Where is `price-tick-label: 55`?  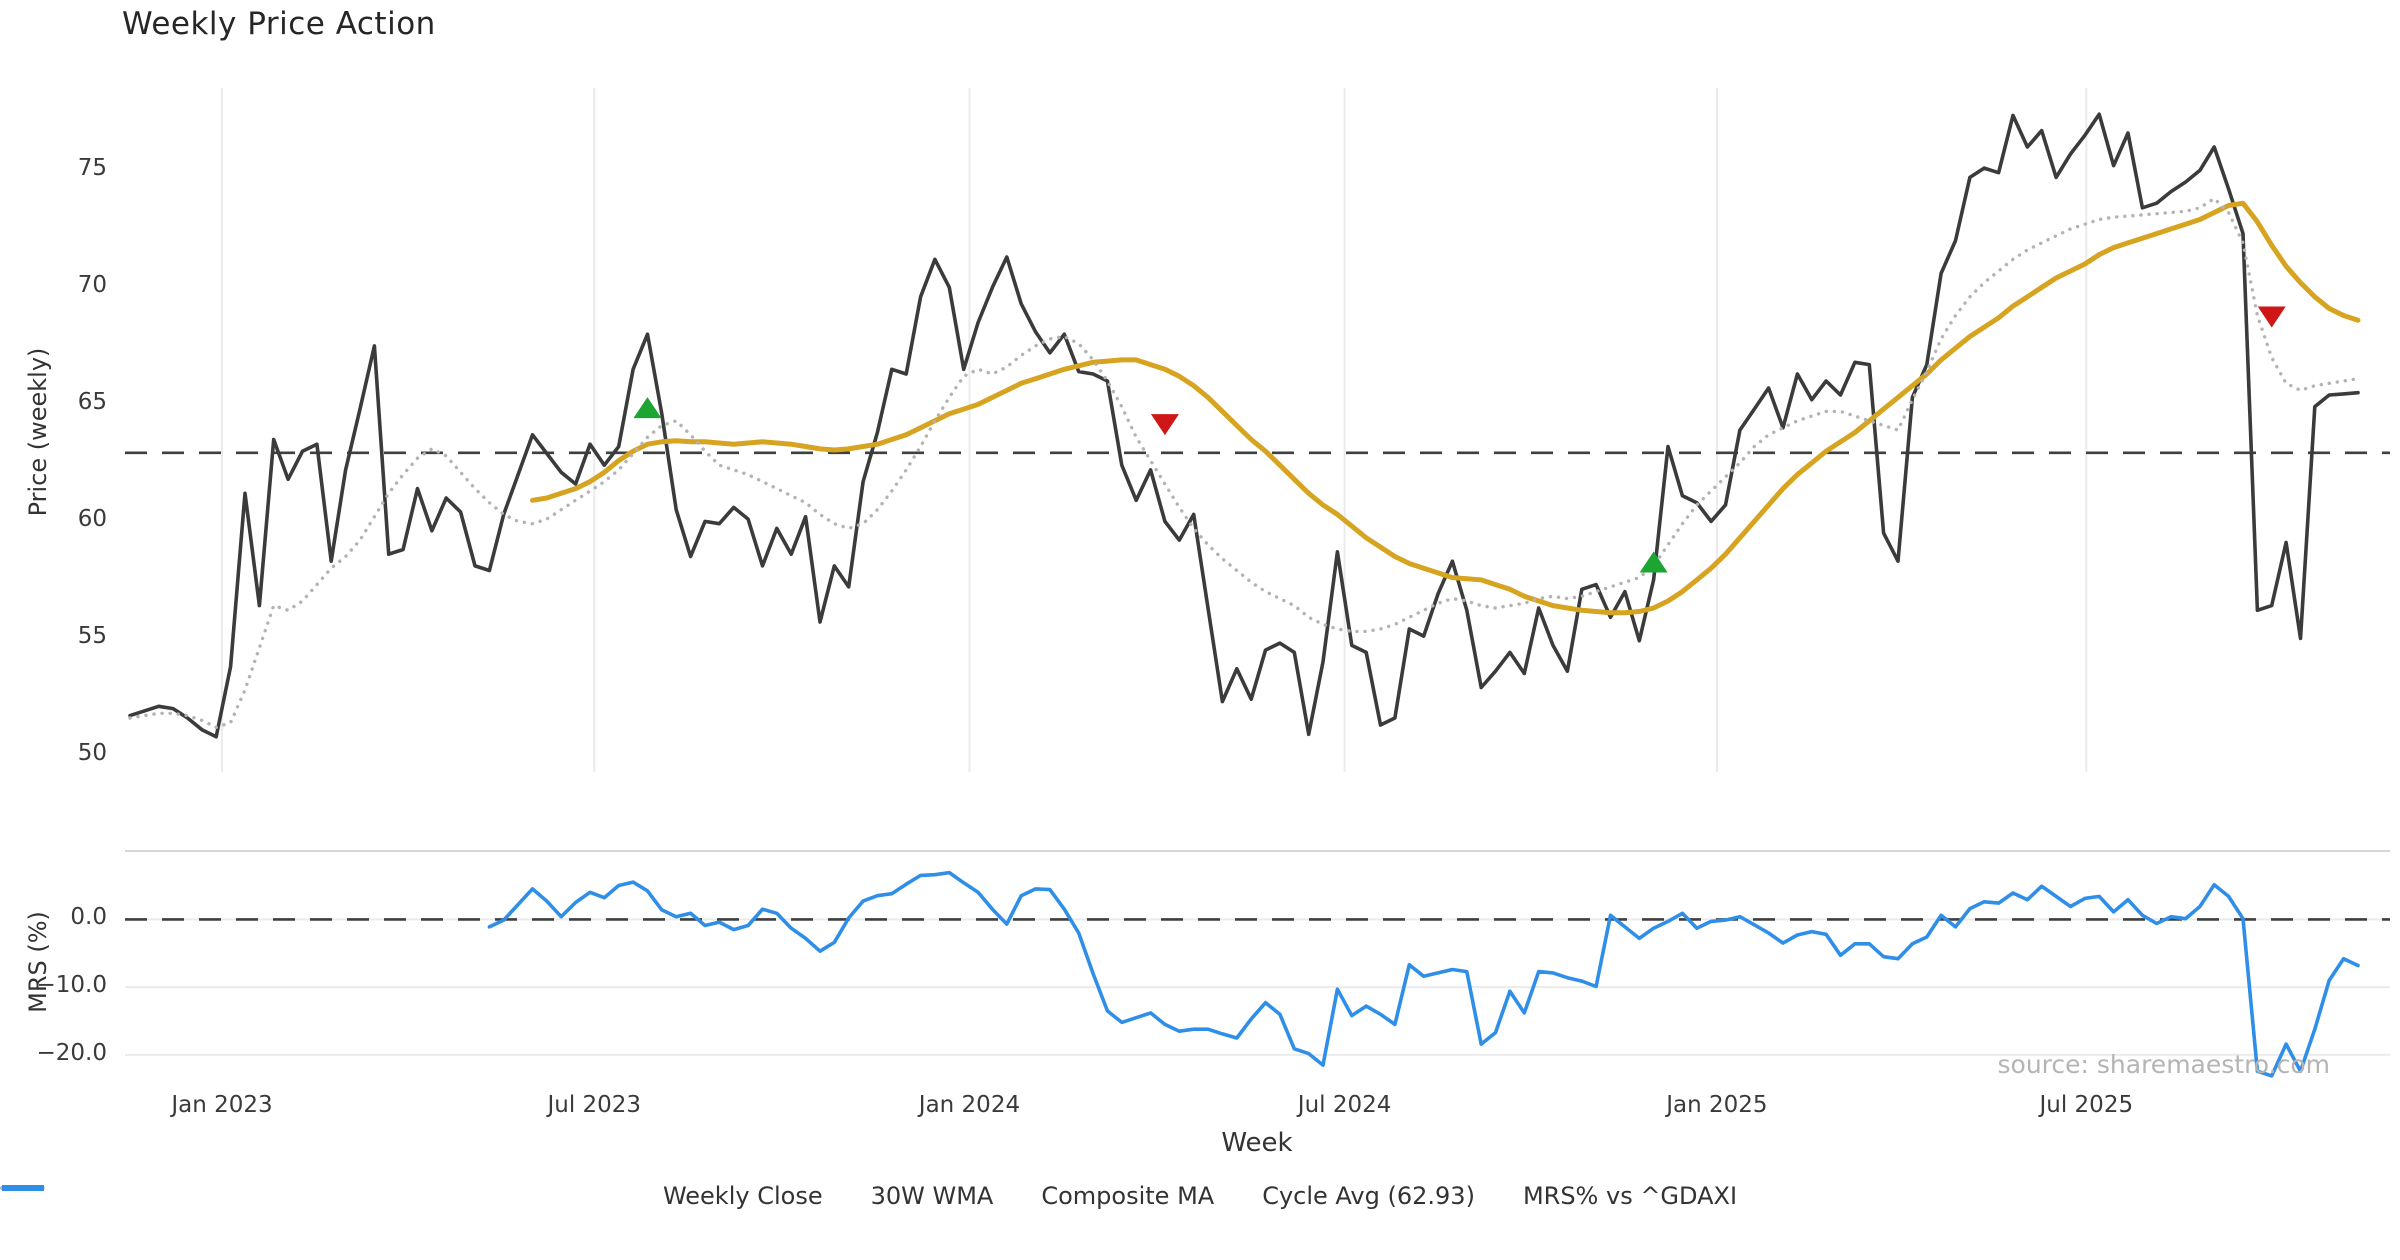
price-tick-label: 55 is located at coordinates (92, 636).